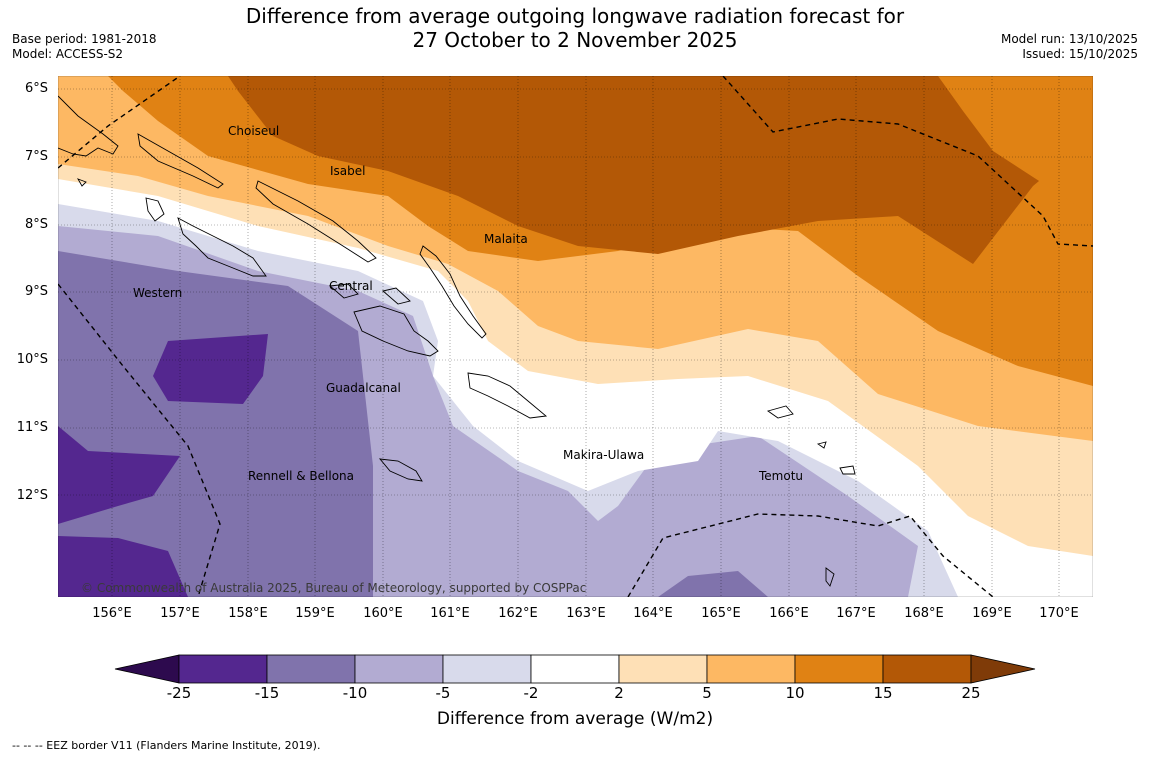  I want to click on lat-label-11s: 11°S, so click(32, 427).